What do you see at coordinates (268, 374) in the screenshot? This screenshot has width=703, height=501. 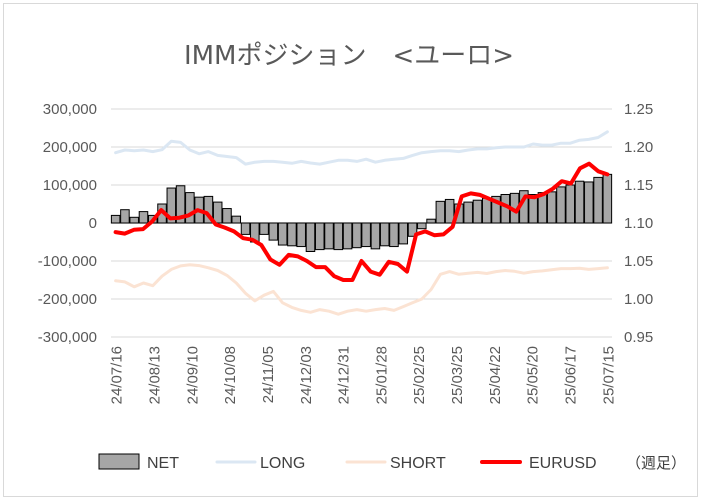 I see `x-tick-label: 24/11/05` at bounding box center [268, 374].